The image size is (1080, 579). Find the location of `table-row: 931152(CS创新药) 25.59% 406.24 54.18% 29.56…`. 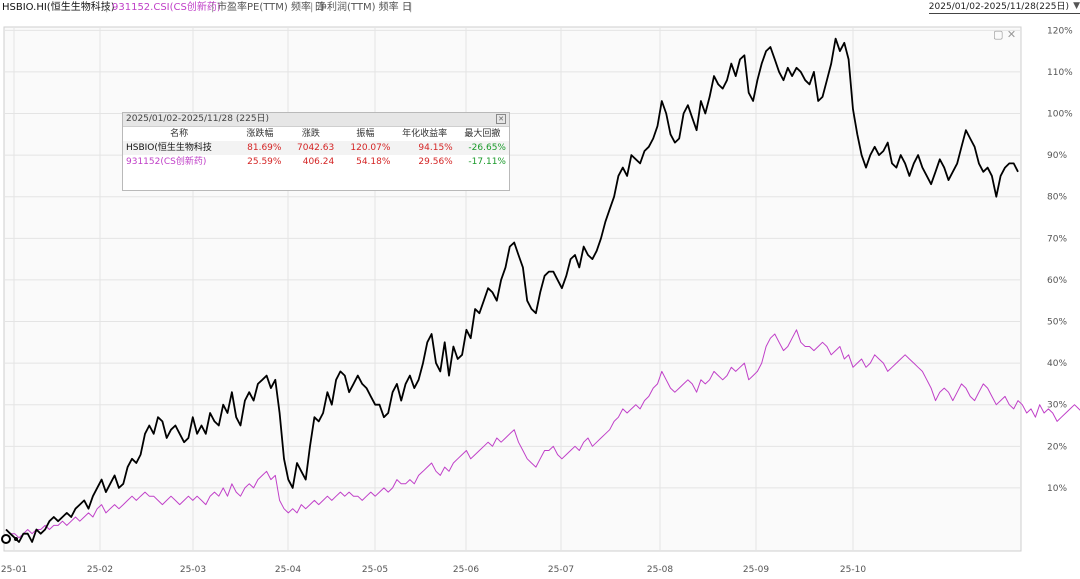

table-row: 931152(CS创新药) 25.59% 406.24 54.18% 29.56… is located at coordinates (316, 162).